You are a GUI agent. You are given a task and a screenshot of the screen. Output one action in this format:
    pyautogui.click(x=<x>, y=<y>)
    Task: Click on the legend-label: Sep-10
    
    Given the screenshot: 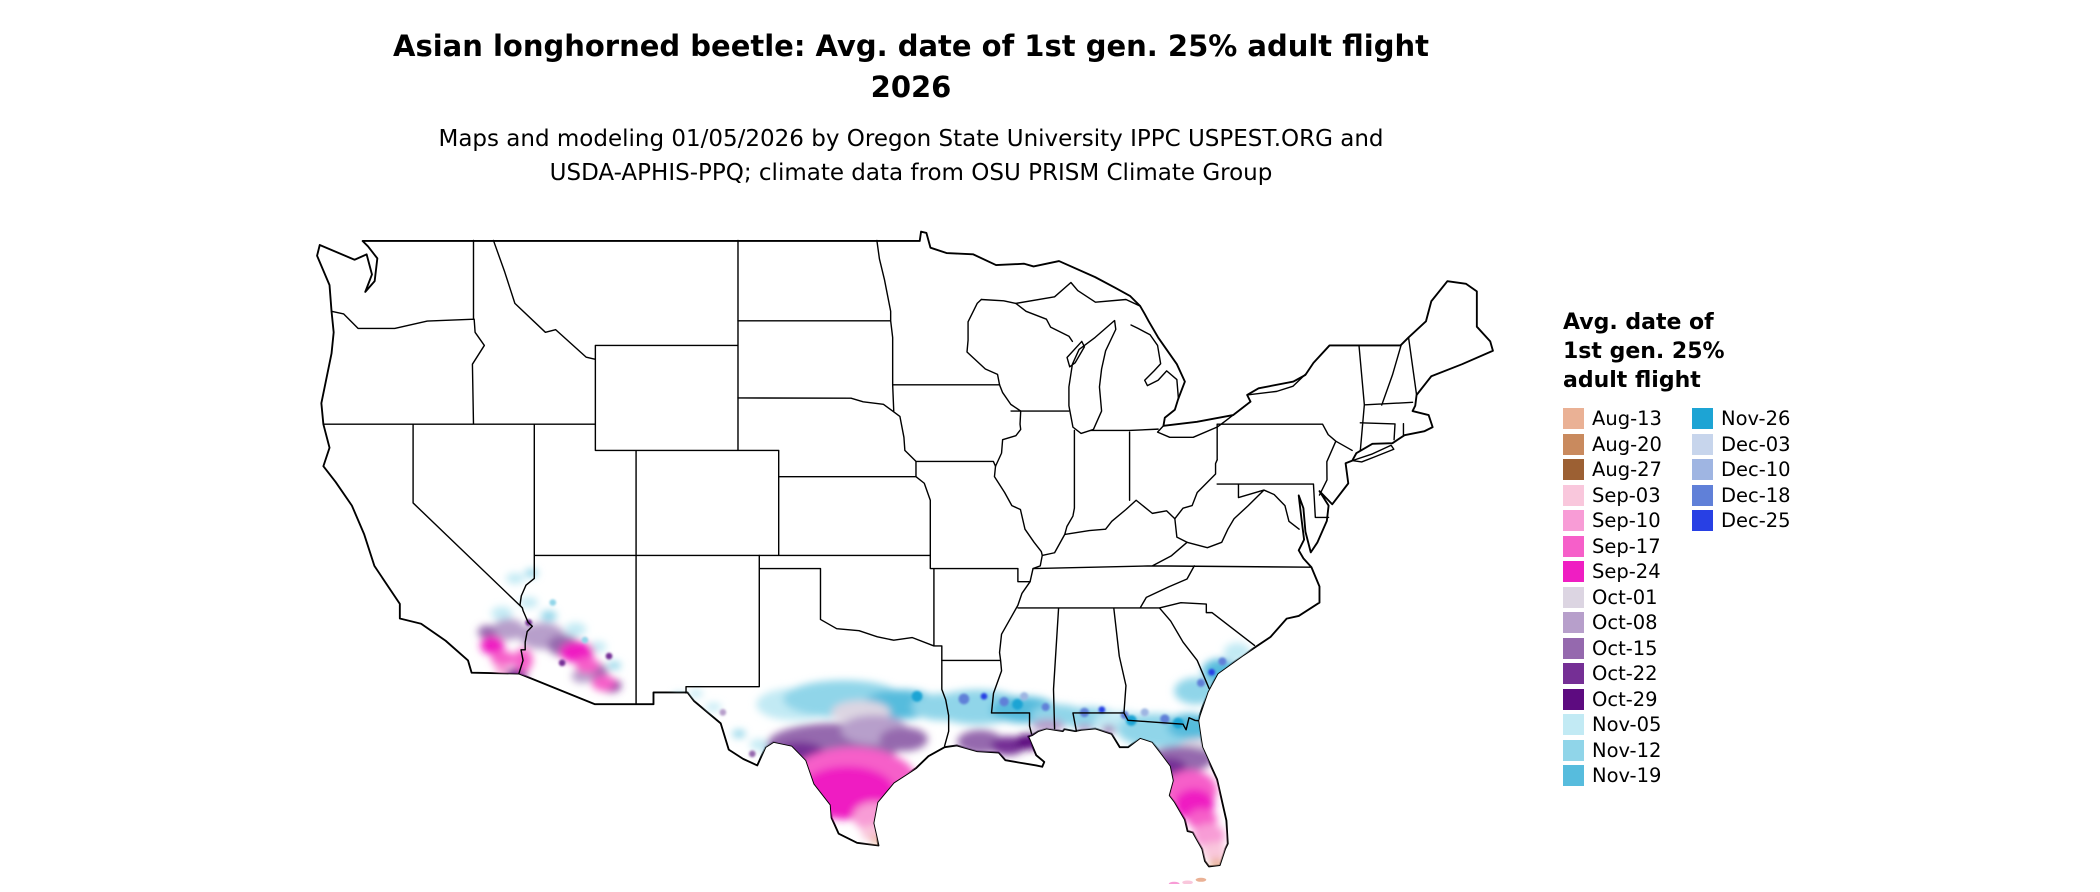 What is the action you would take?
    pyautogui.click(x=1626, y=521)
    